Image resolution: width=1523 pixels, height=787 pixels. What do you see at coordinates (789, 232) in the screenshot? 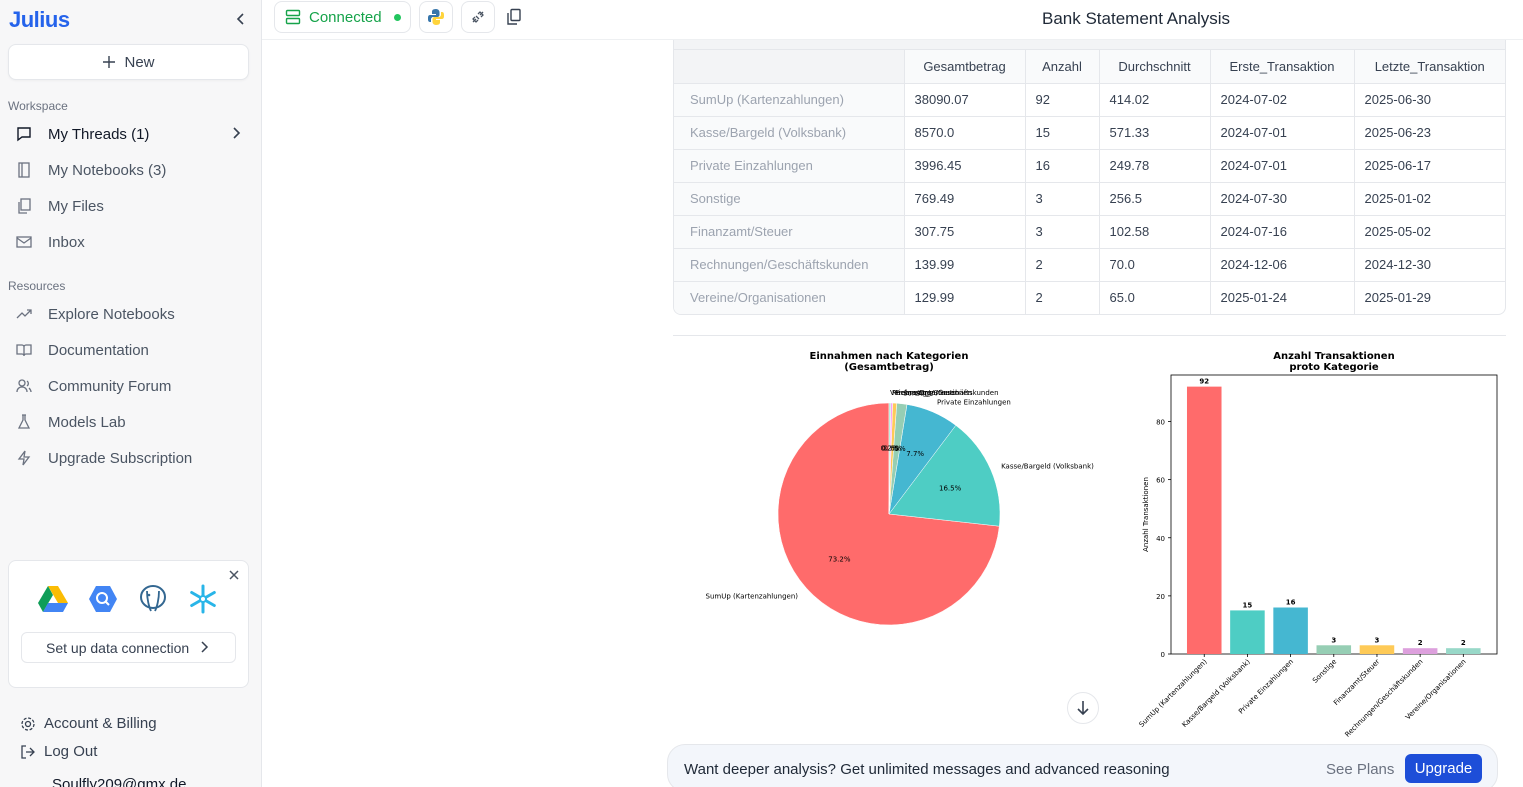
I see `table-row-label: Finanzamt/Steuer` at bounding box center [789, 232].